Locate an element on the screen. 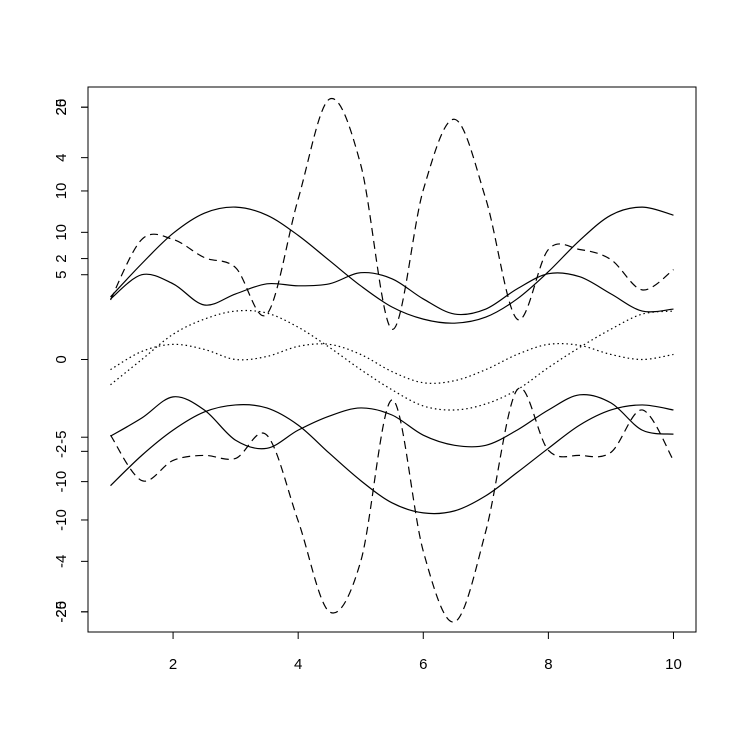  x-tick-label: 10 is located at coordinates (673, 664).